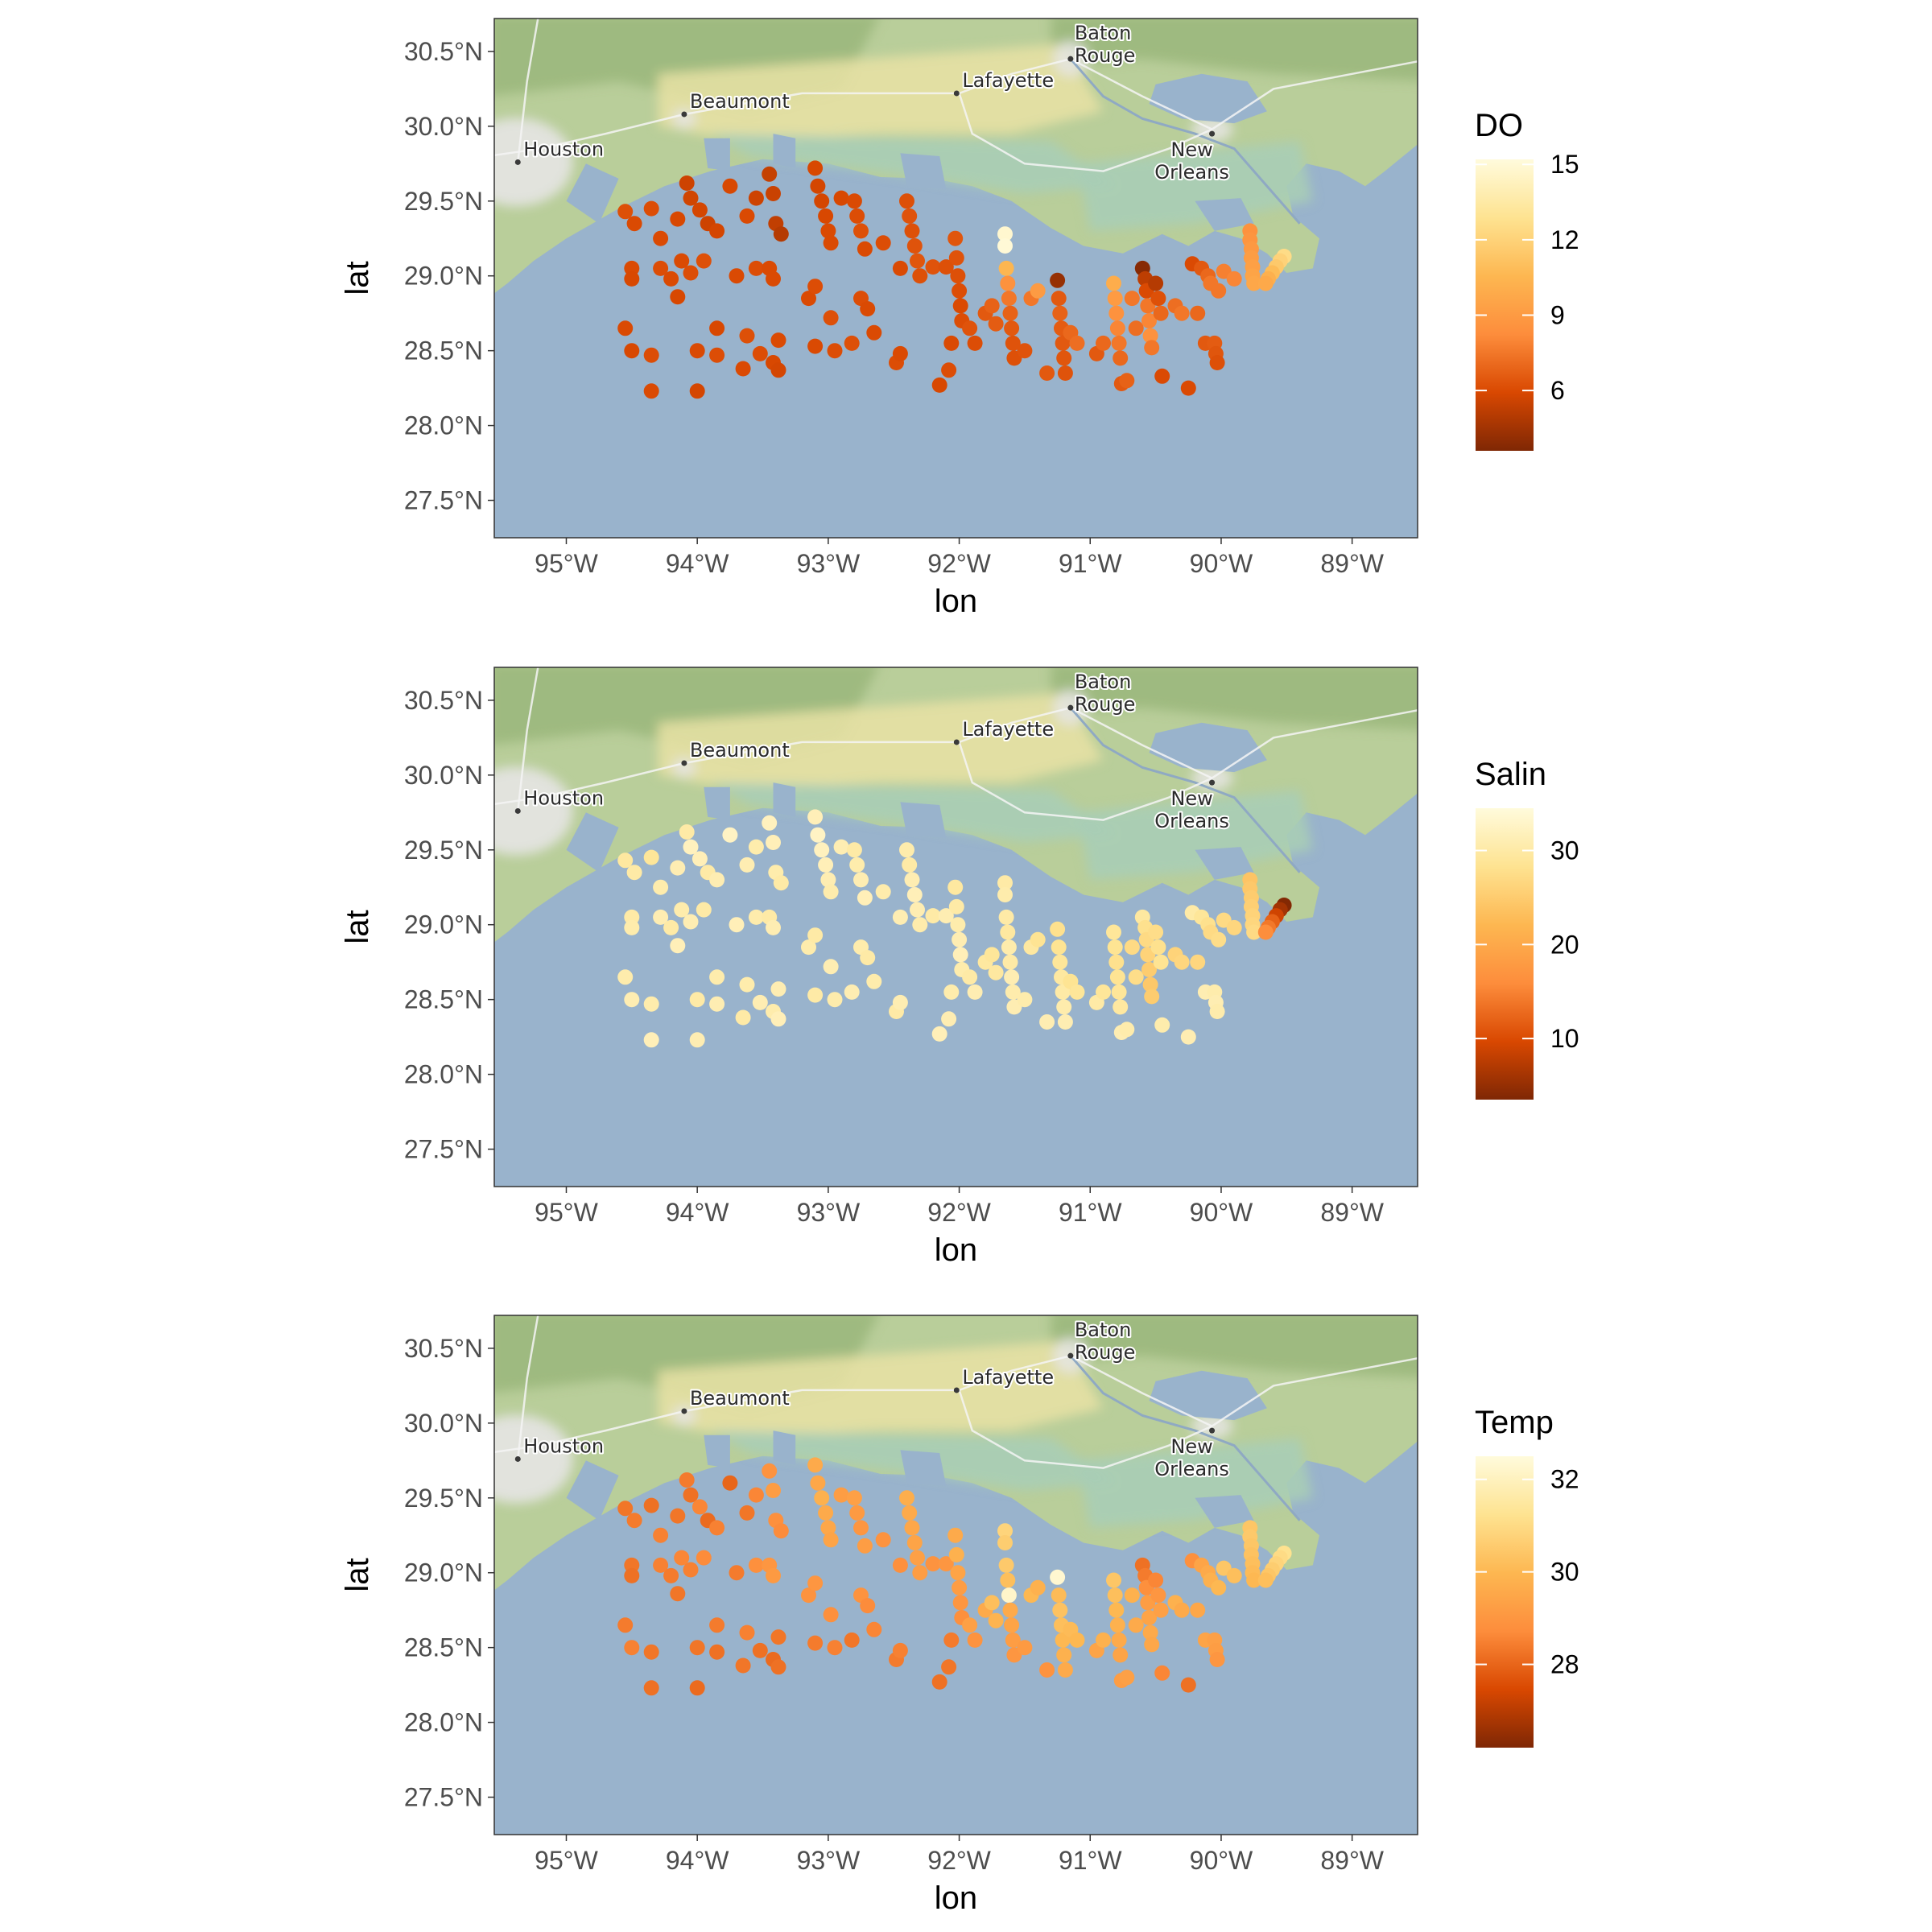  What do you see at coordinates (443, 201) in the screenshot?
I see `y-tick-label: 29.5°N` at bounding box center [443, 201].